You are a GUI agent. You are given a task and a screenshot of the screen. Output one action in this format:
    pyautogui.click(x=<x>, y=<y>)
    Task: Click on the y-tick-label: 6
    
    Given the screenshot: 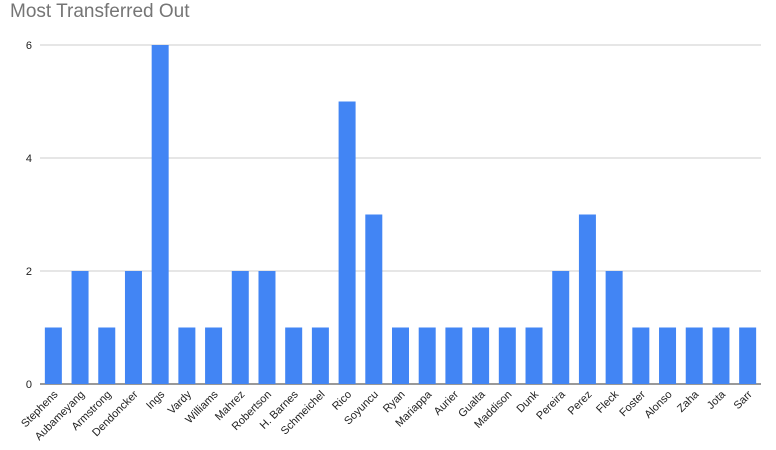 What is the action you would take?
    pyautogui.click(x=29, y=46)
    